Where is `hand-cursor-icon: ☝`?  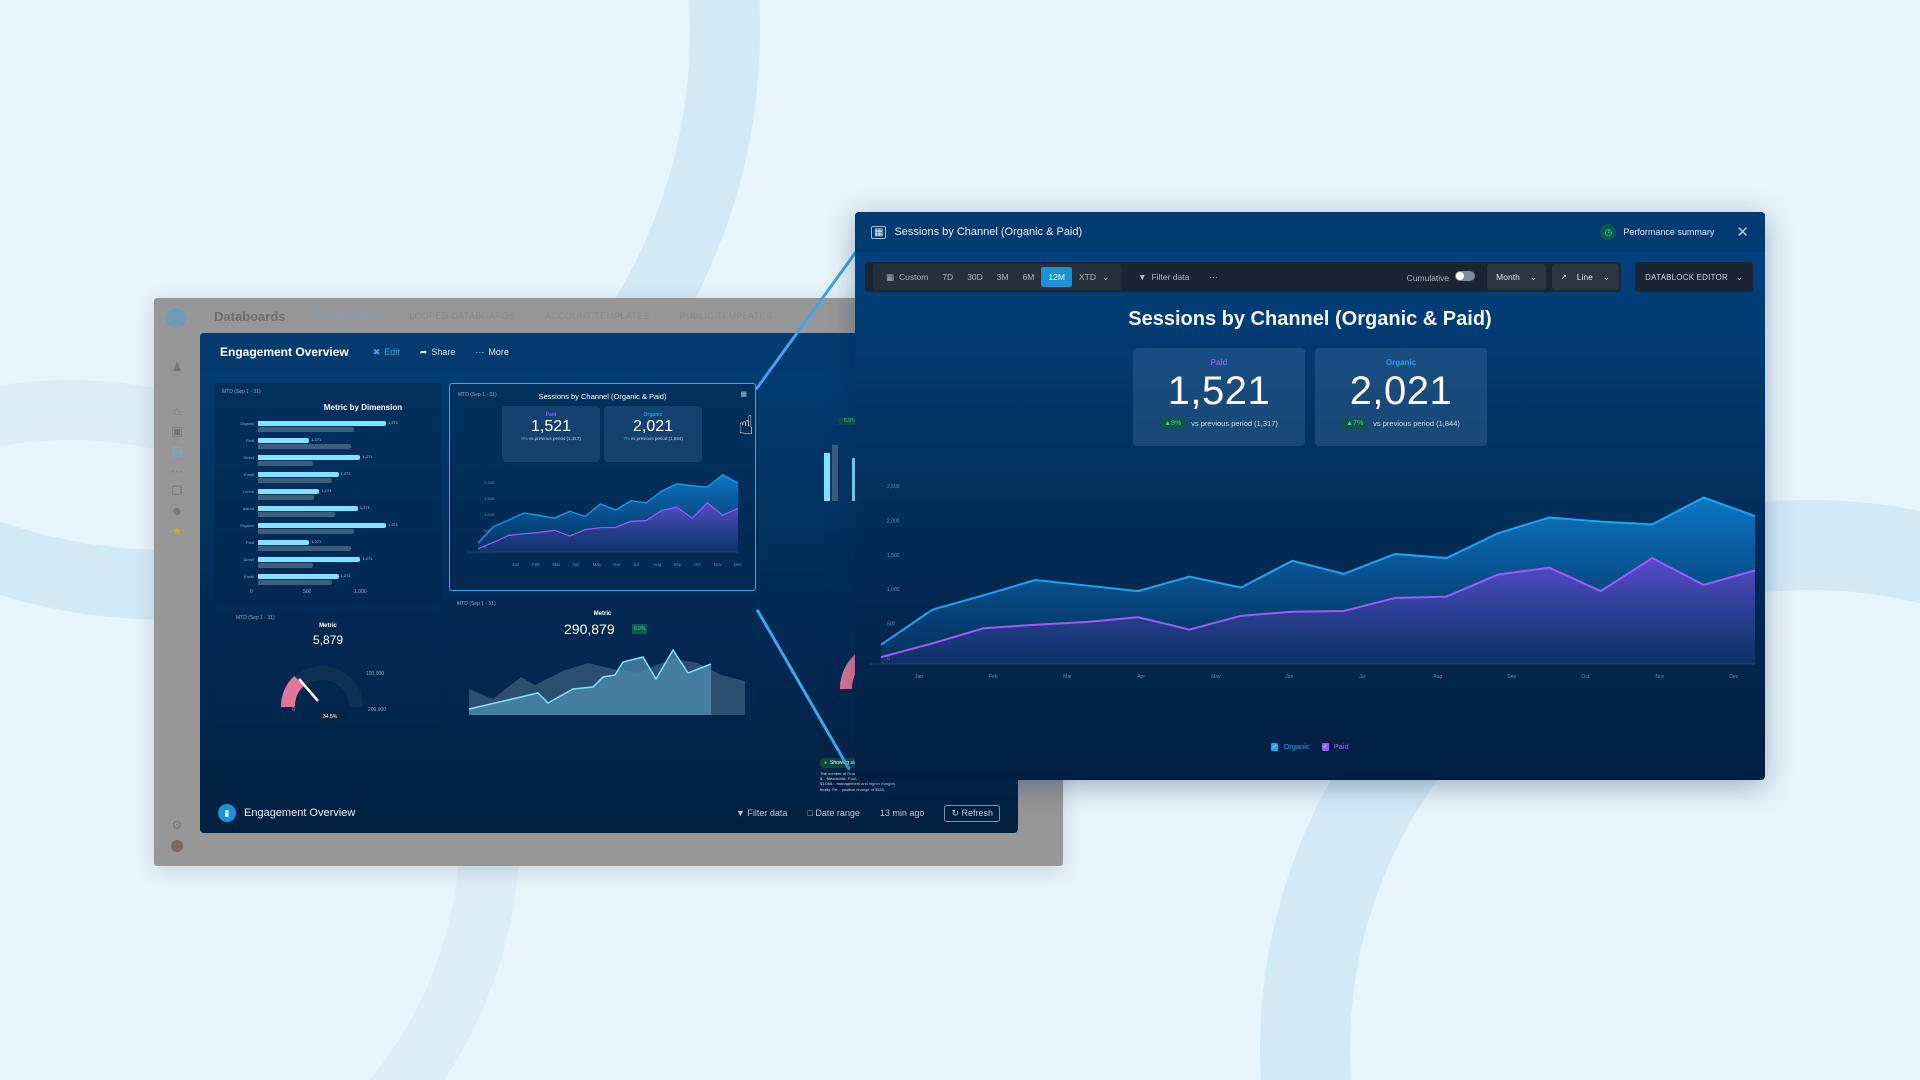 hand-cursor-icon: ☝ is located at coordinates (746, 425).